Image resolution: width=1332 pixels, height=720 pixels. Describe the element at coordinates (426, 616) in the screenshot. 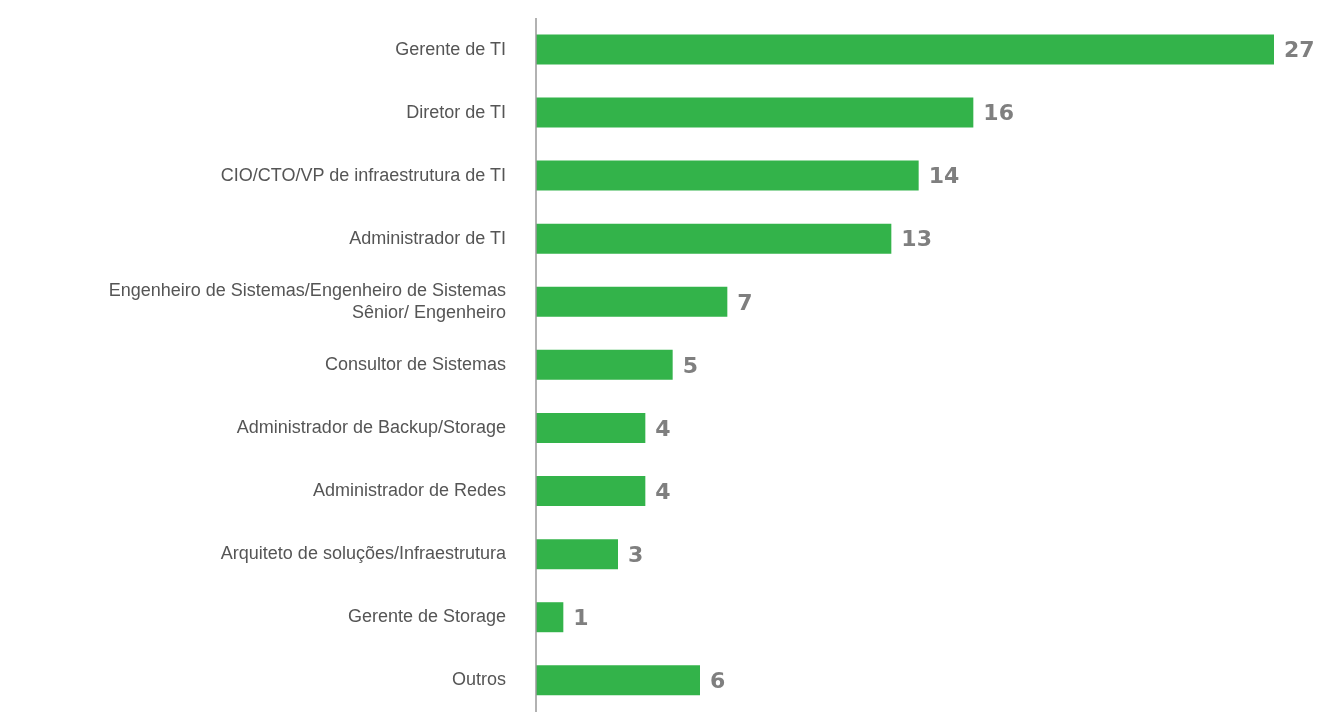

I see `y-tick-label: Gerente de Storage` at that location.